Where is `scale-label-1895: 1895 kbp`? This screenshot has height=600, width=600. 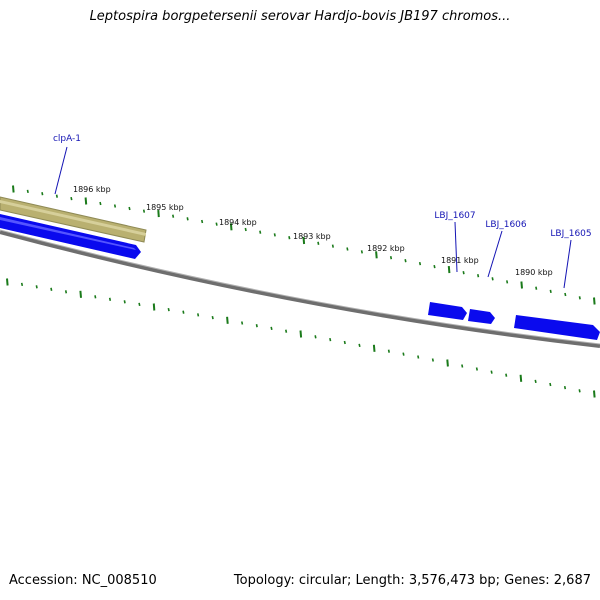
scale-label-1895: 1895 kbp is located at coordinates (165, 207).